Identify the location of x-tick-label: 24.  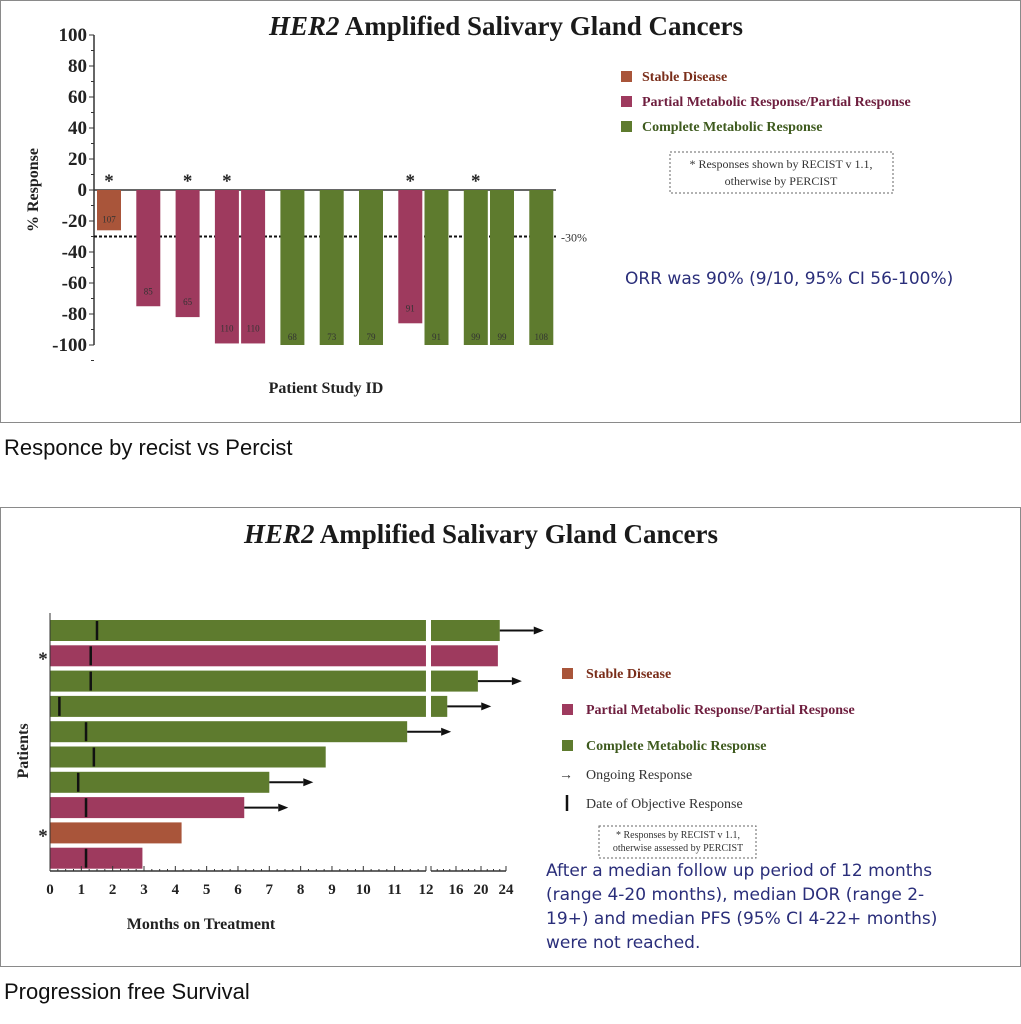
(507, 890).